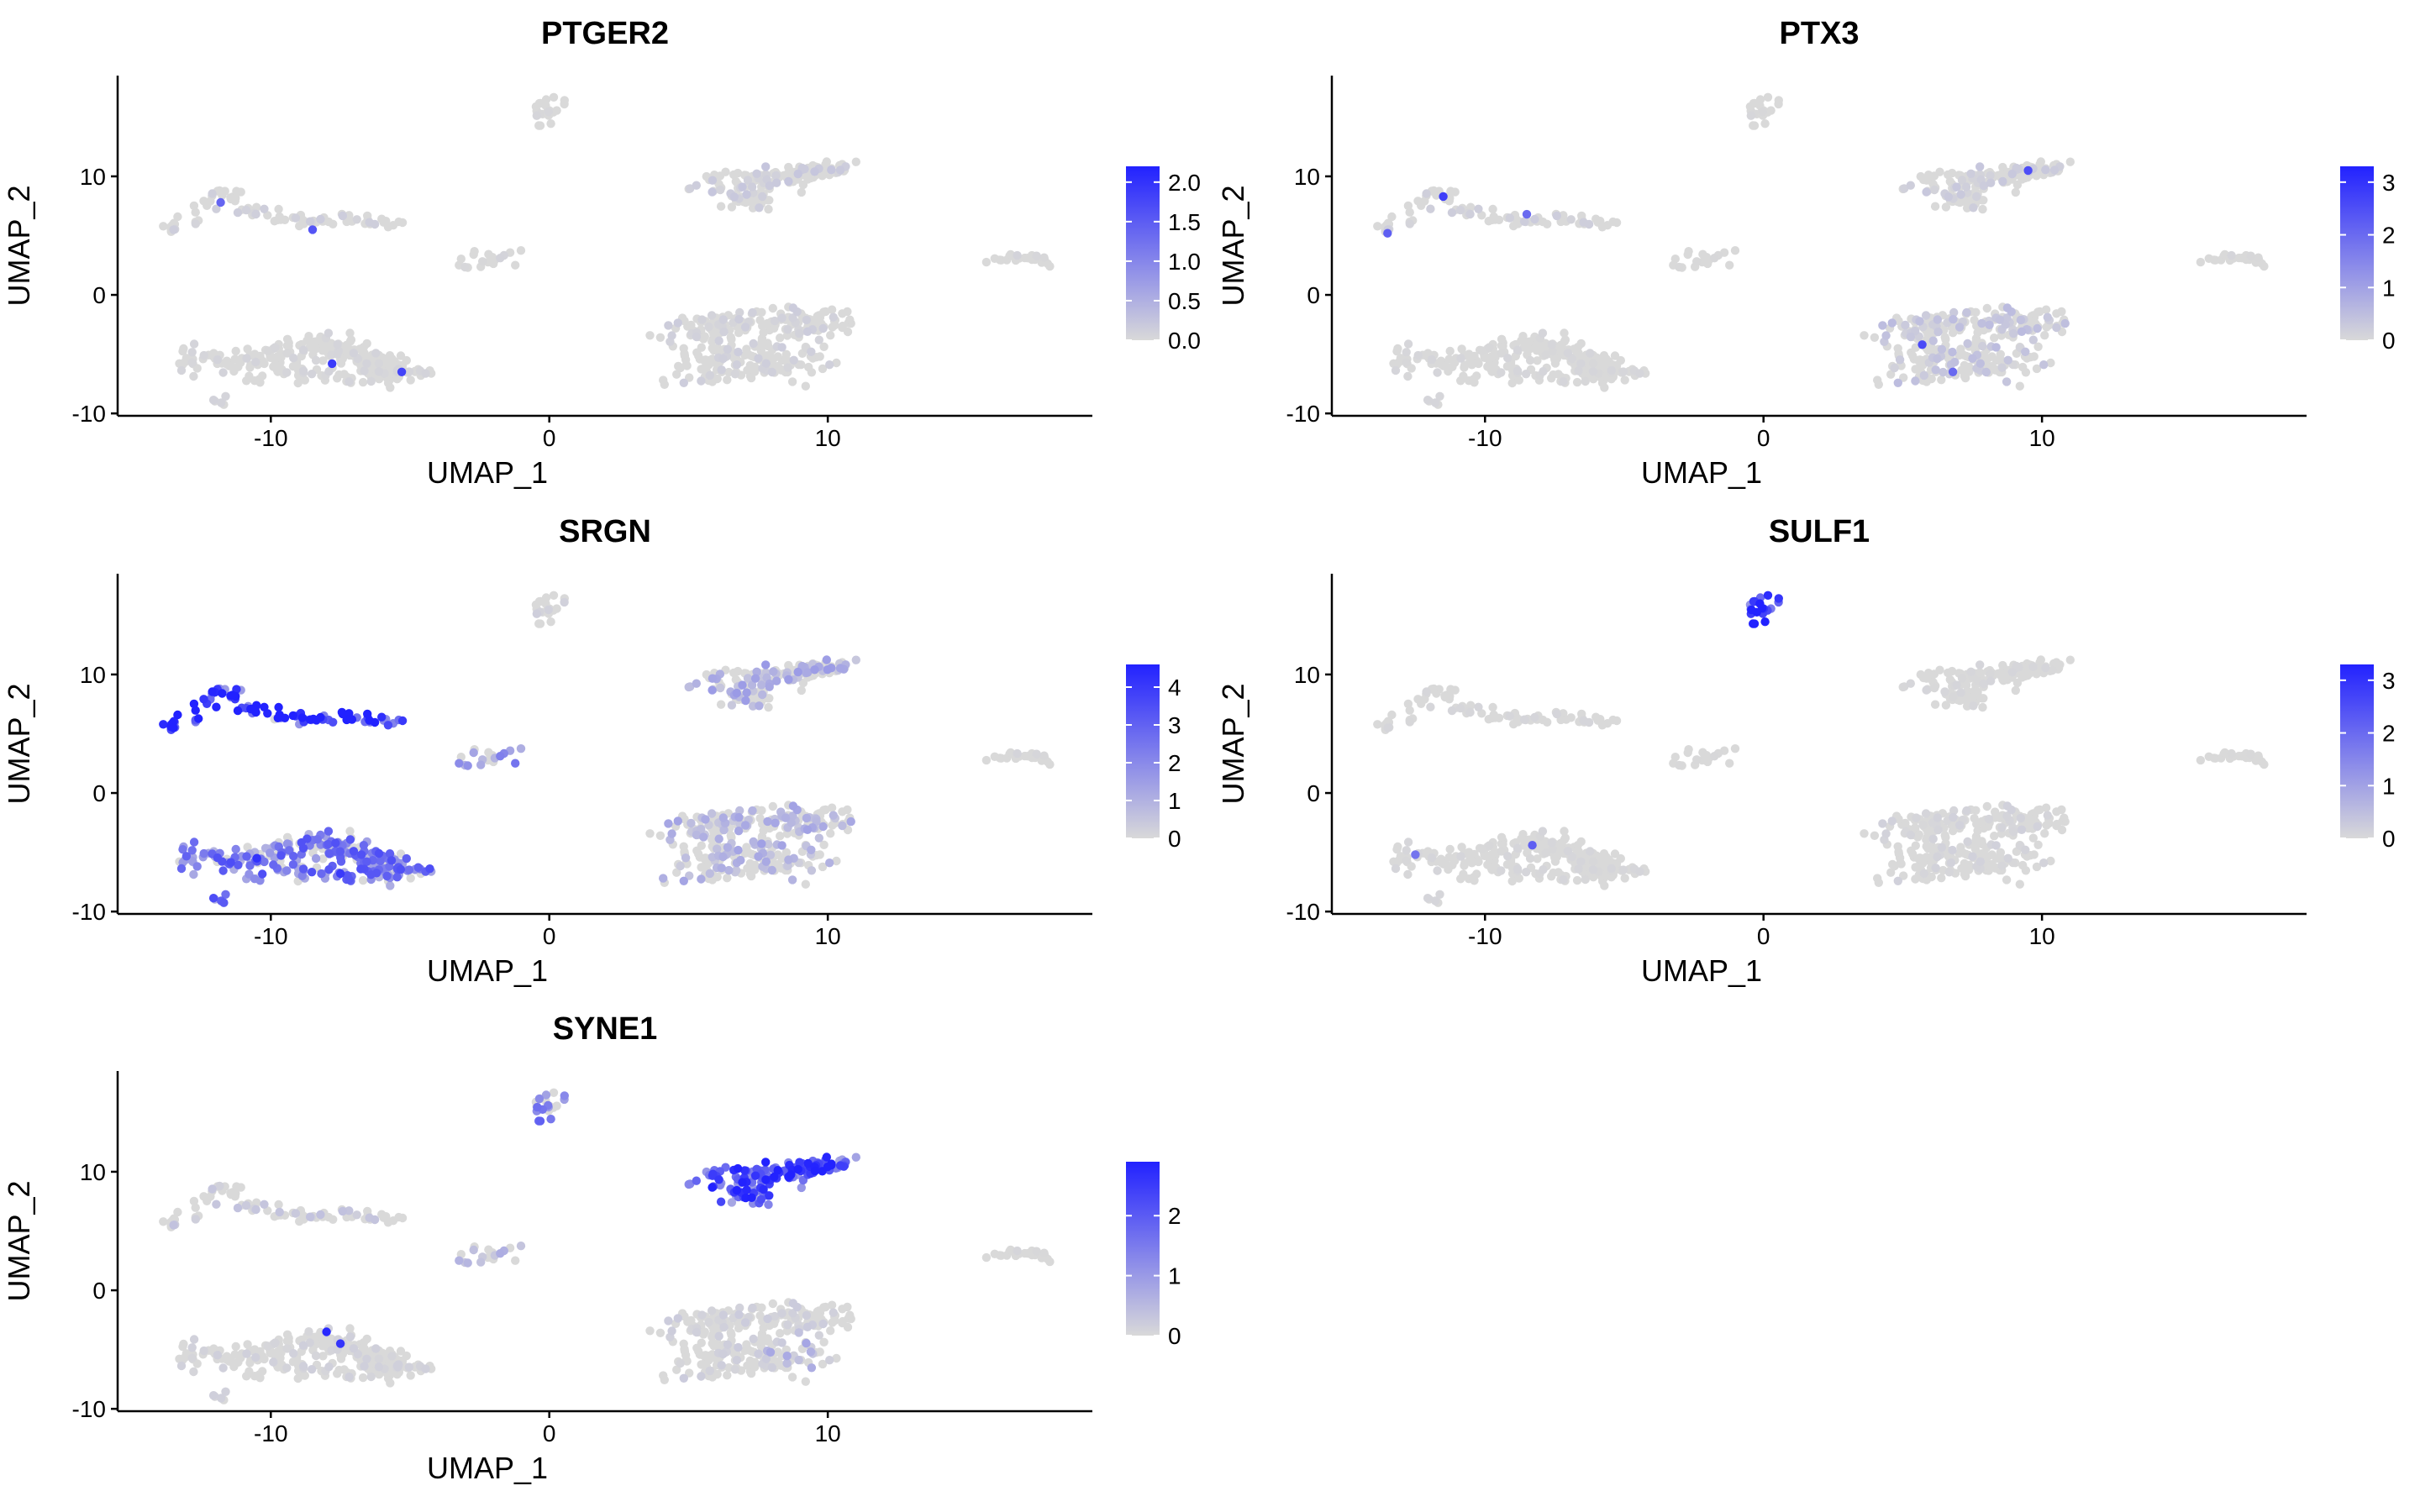 This screenshot has width=2420, height=1512. I want to click on legend-tick-label: 0, so click(2389, 341).